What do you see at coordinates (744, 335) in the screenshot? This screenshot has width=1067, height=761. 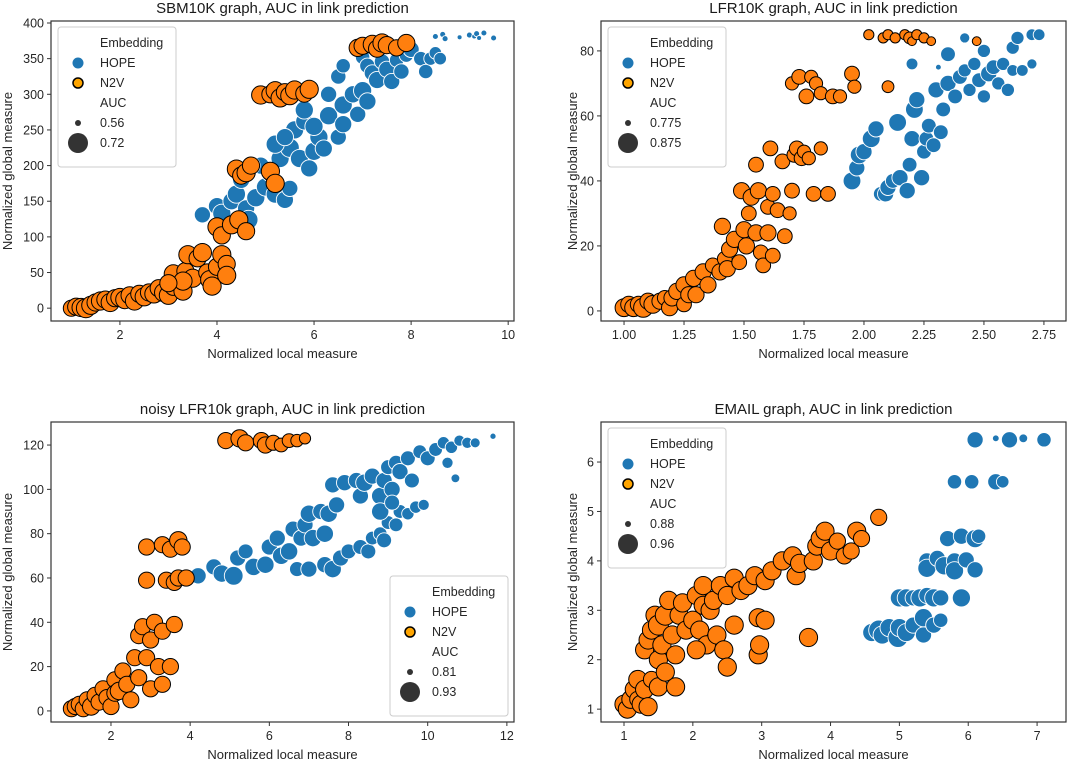 I see `x-tick-label: 1.50` at bounding box center [744, 335].